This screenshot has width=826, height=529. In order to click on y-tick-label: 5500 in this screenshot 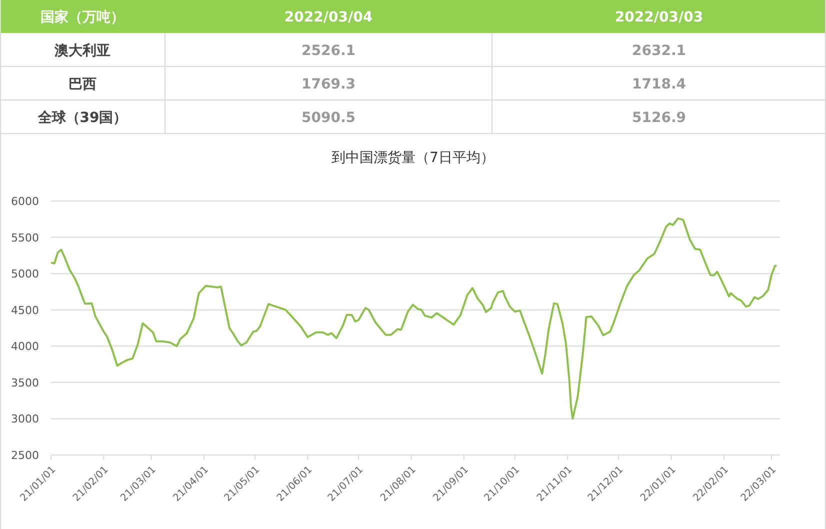, I will do `click(25, 237)`.